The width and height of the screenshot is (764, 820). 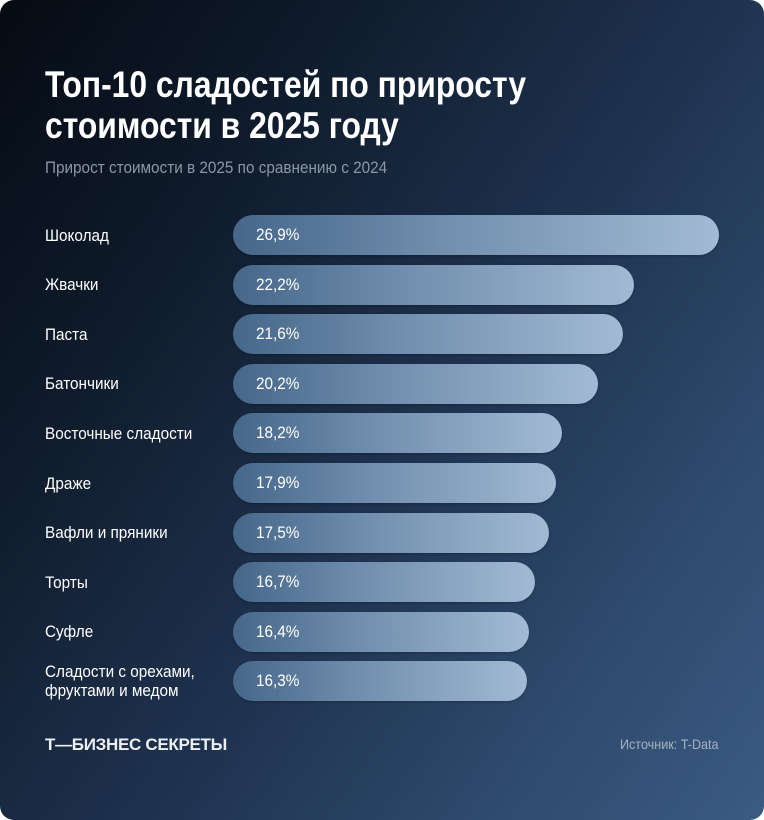 I want to click on data-label-text: 18,2%, so click(x=278, y=433).